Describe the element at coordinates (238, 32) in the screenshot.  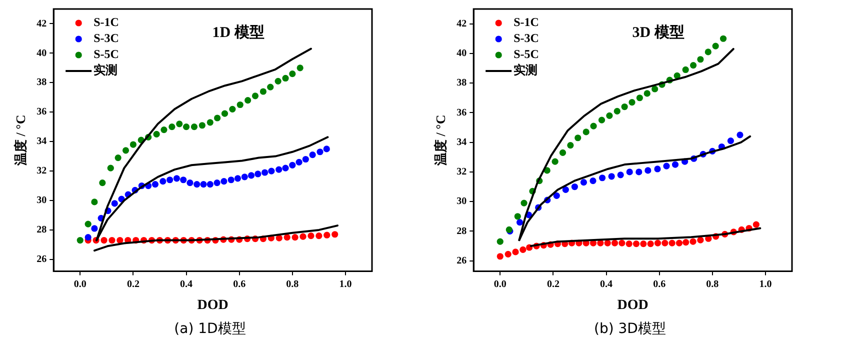
I see `text: 1D 模型` at that location.